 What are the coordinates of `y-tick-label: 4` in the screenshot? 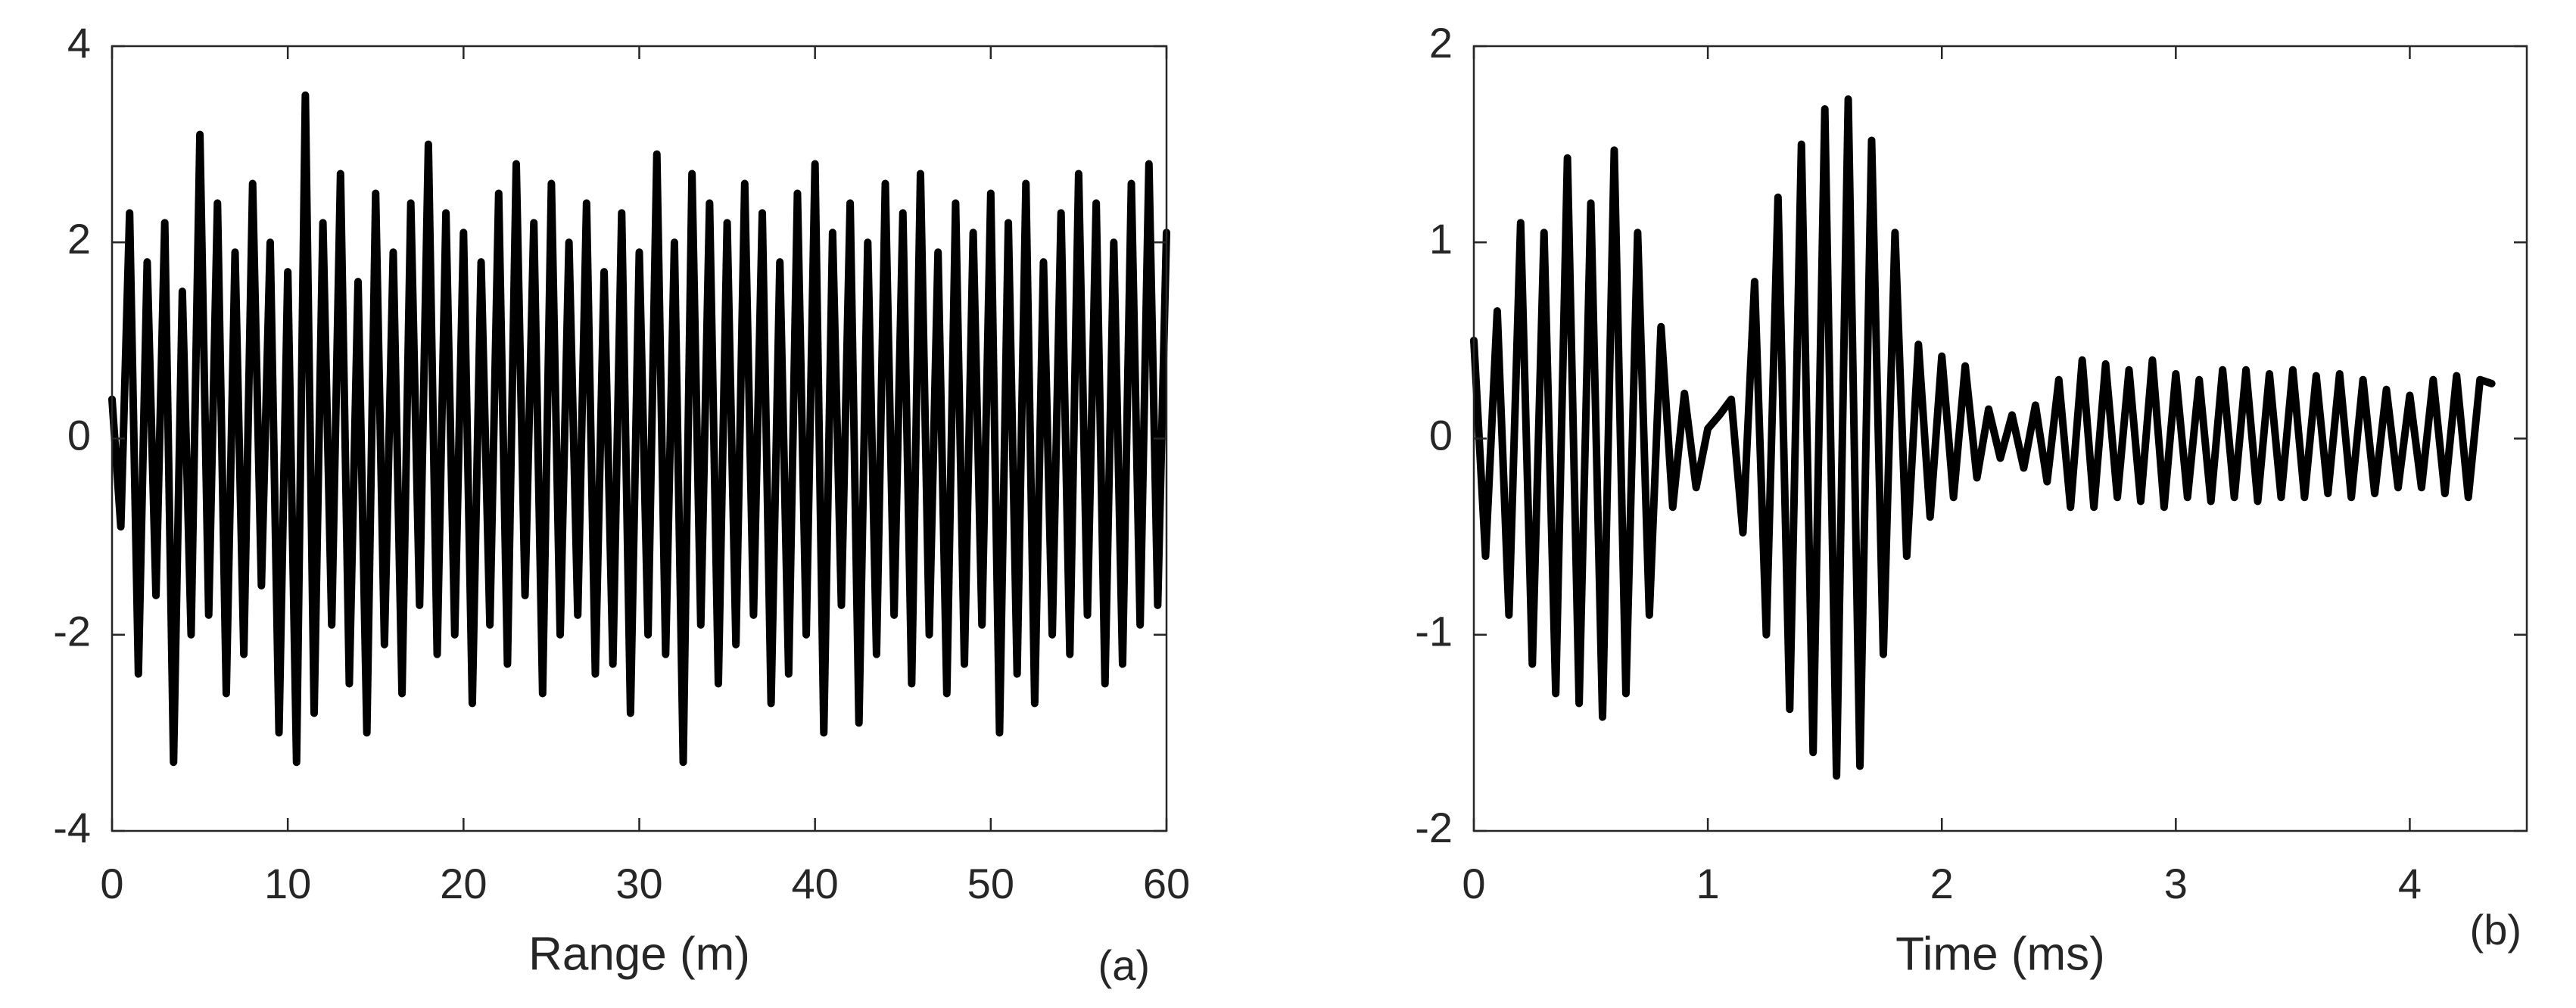 It's located at (79, 43).